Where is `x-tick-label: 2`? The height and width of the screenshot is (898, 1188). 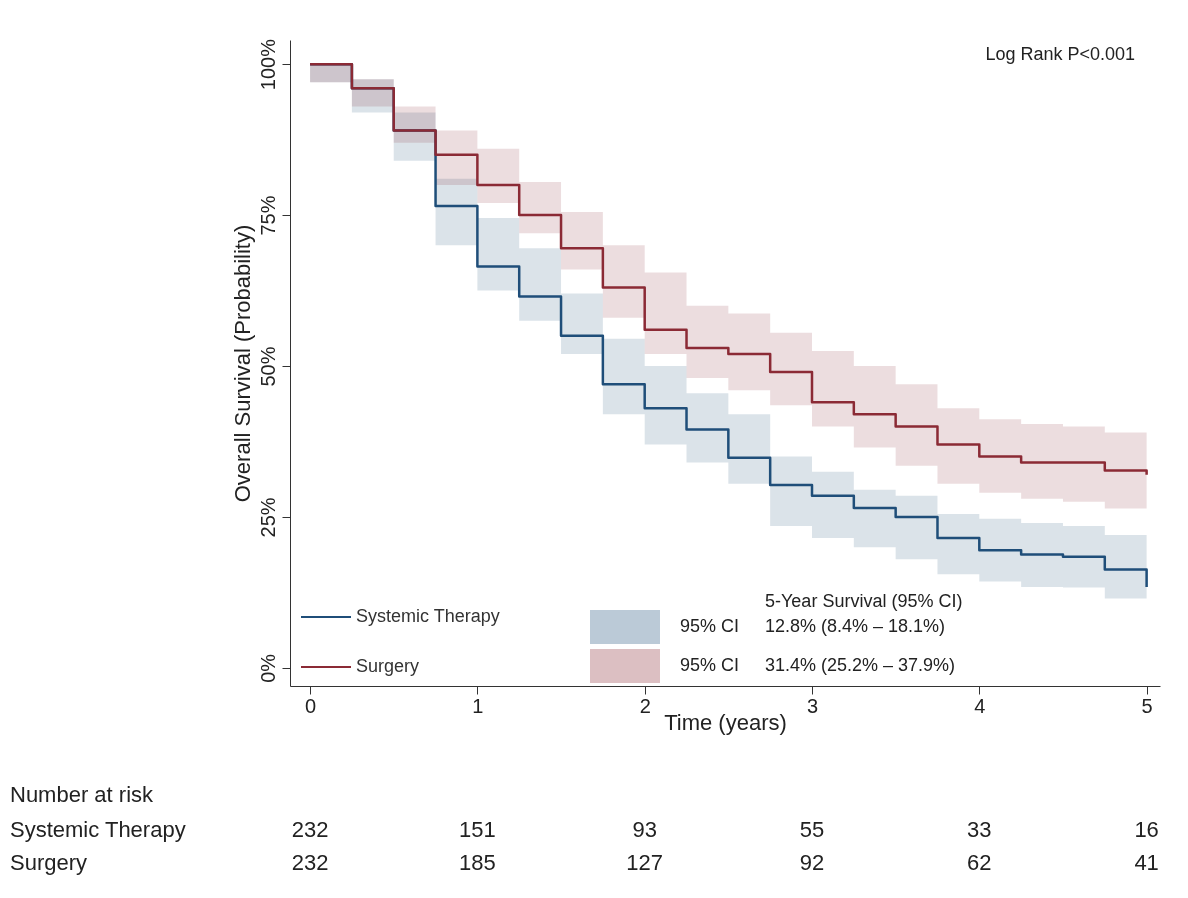 x-tick-label: 2 is located at coordinates (645, 705).